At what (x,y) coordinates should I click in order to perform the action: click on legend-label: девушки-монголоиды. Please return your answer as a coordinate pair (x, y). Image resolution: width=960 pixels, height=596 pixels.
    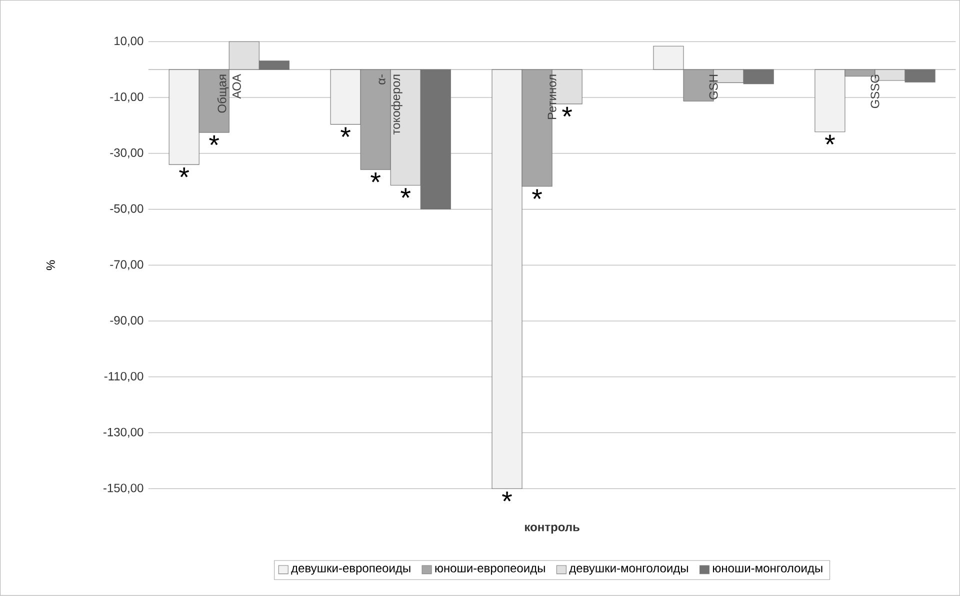
    Looking at the image, I should click on (628, 570).